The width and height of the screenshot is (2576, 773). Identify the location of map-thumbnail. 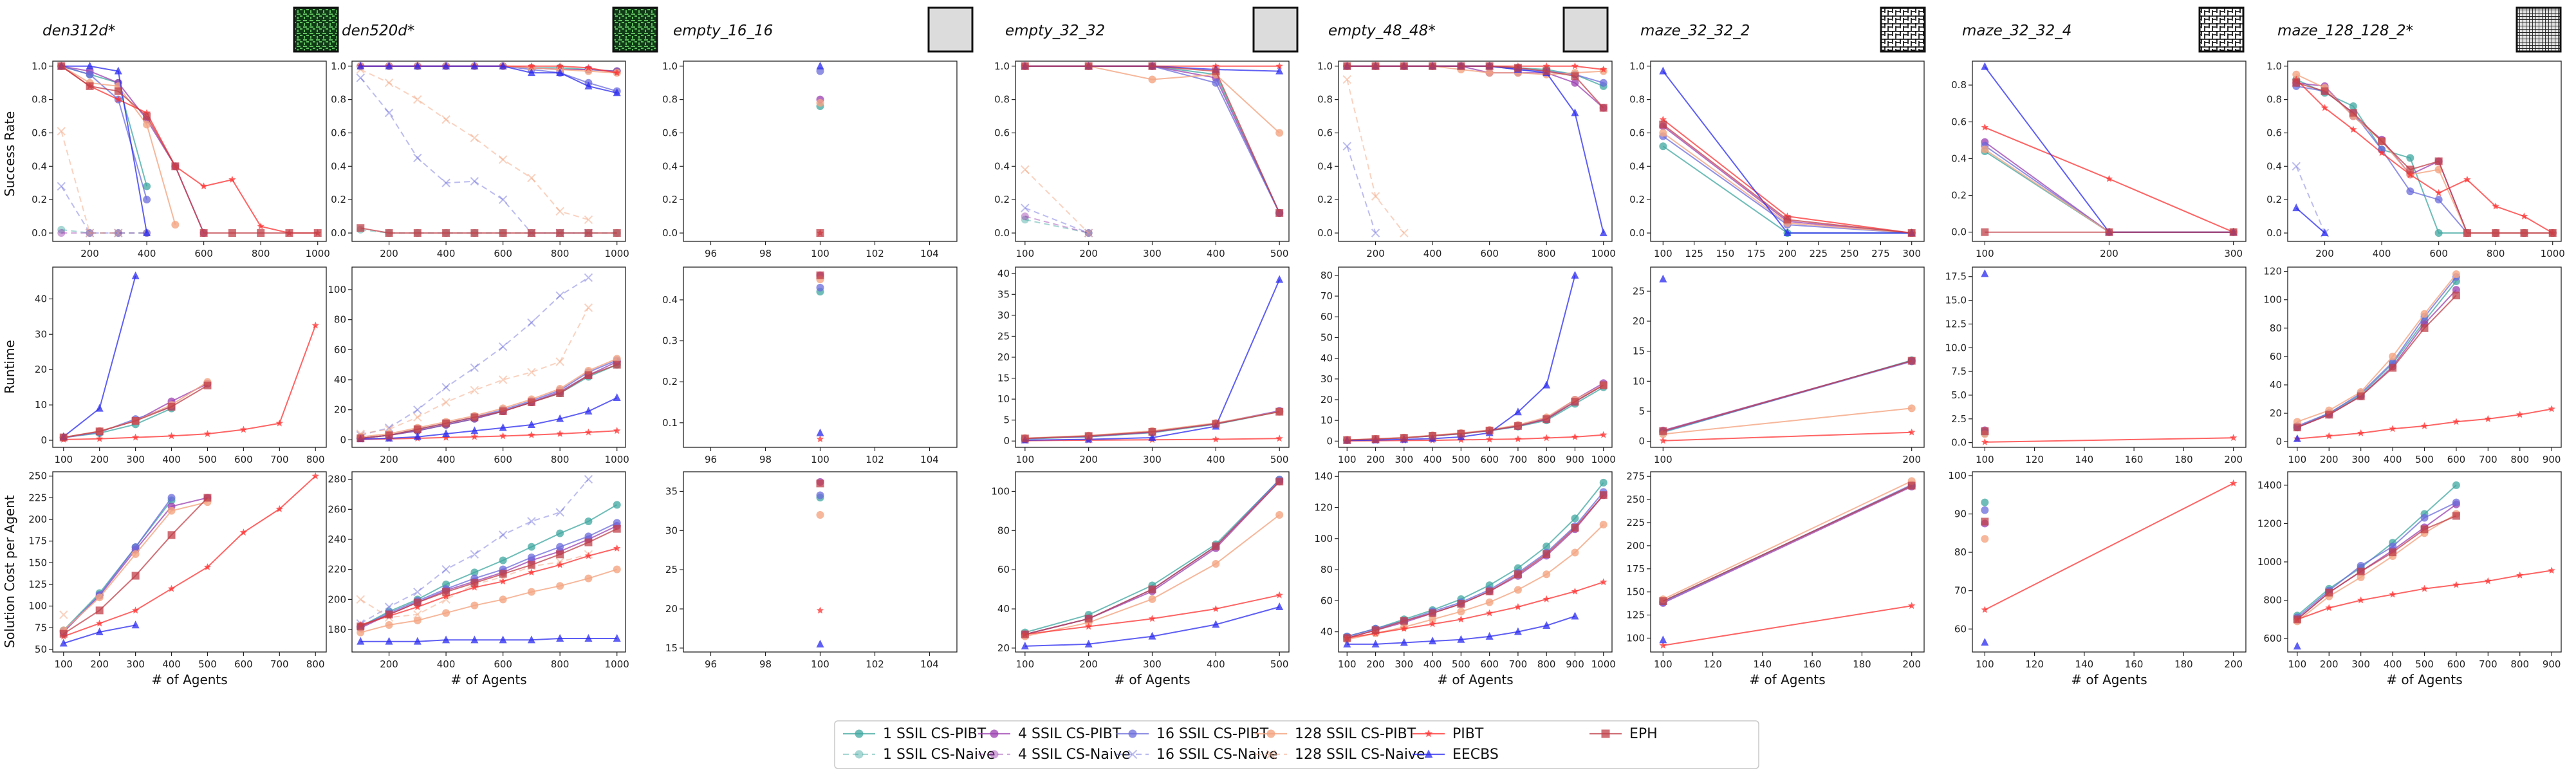
(1585, 29).